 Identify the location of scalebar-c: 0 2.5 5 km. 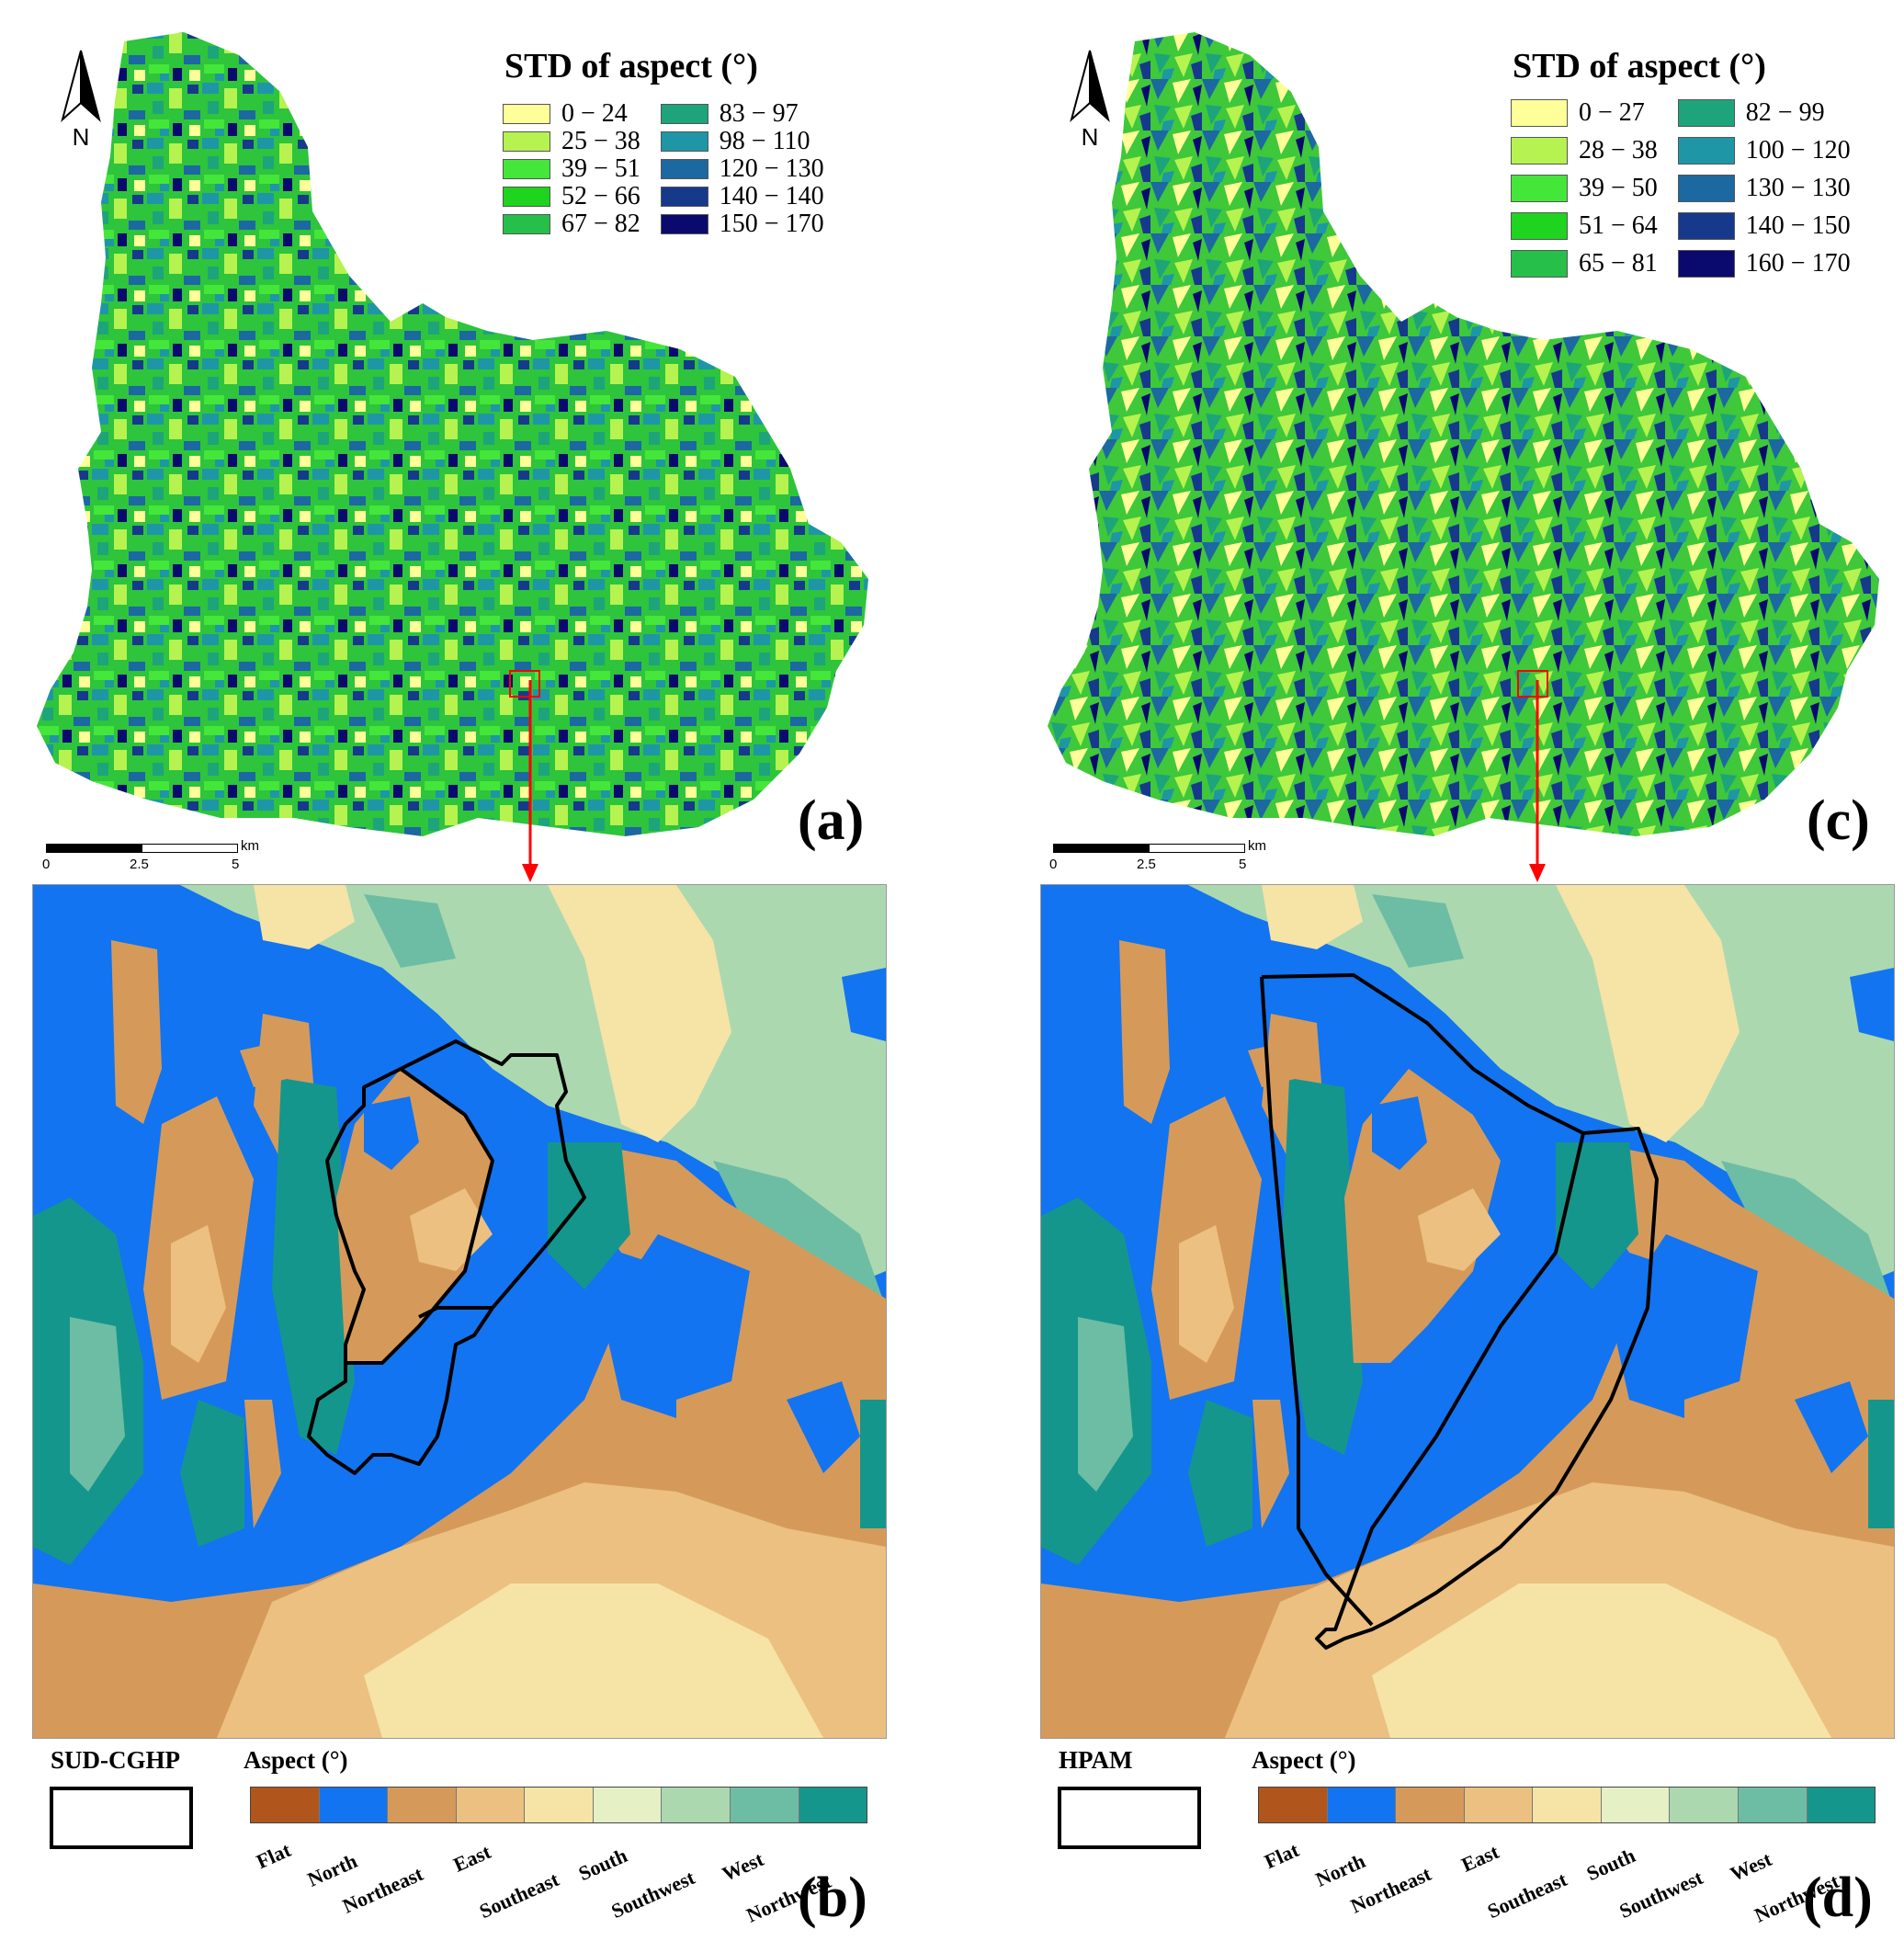
(1167, 856).